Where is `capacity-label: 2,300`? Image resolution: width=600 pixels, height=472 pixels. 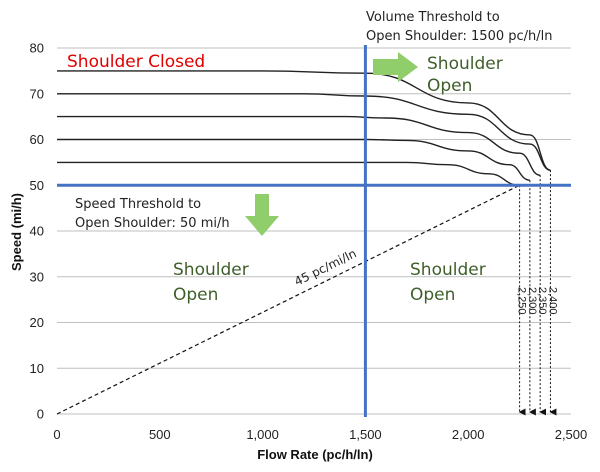 capacity-label: 2,300 is located at coordinates (532, 301).